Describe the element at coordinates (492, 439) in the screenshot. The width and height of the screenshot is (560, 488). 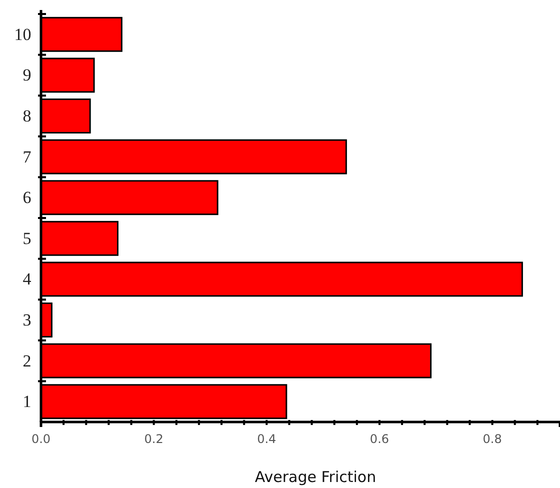
I see `x-tick-label: 0.8` at that location.